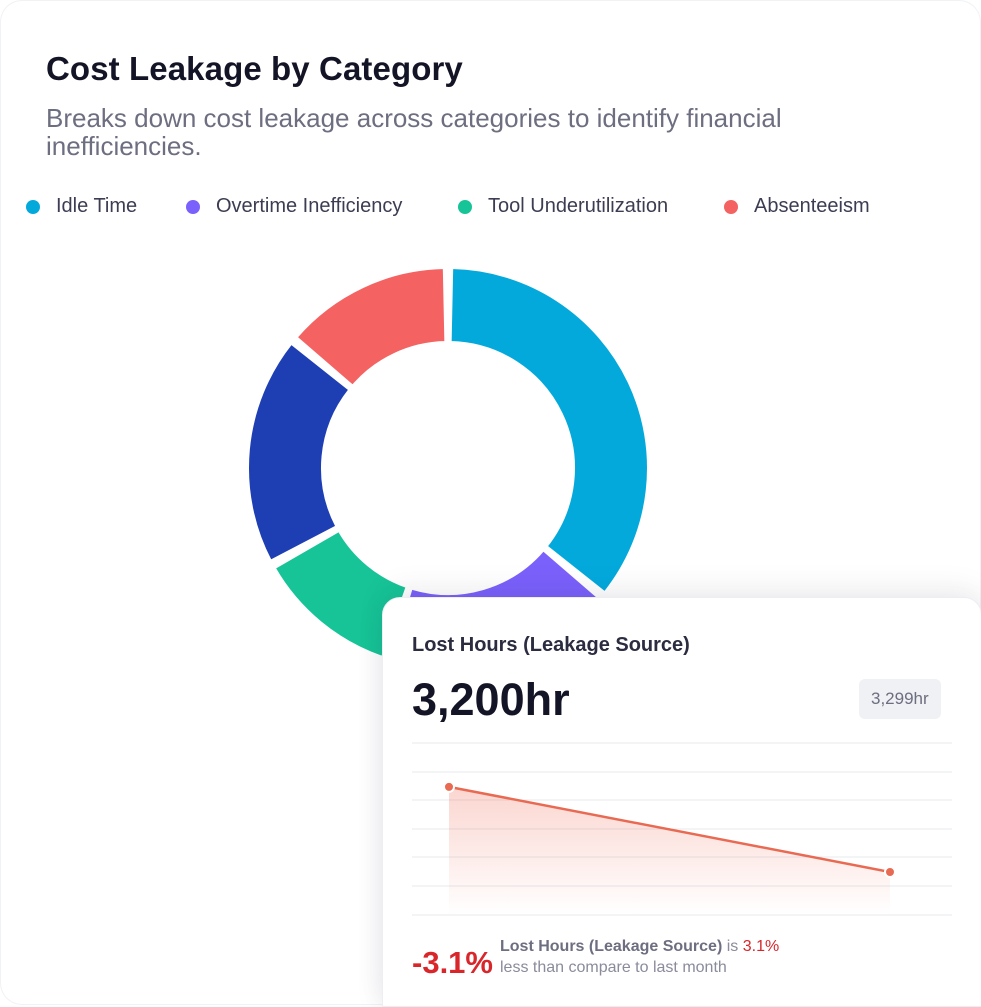 This screenshot has height=1007, width=981. Describe the element at coordinates (97, 206) in the screenshot. I see `legend-label: Idle Time` at that location.